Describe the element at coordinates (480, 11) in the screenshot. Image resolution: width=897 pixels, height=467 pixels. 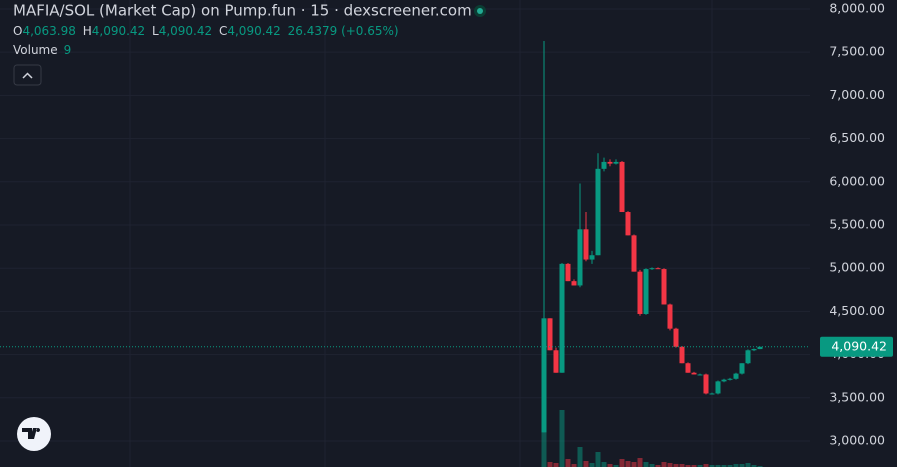
I see `status-dot` at that location.